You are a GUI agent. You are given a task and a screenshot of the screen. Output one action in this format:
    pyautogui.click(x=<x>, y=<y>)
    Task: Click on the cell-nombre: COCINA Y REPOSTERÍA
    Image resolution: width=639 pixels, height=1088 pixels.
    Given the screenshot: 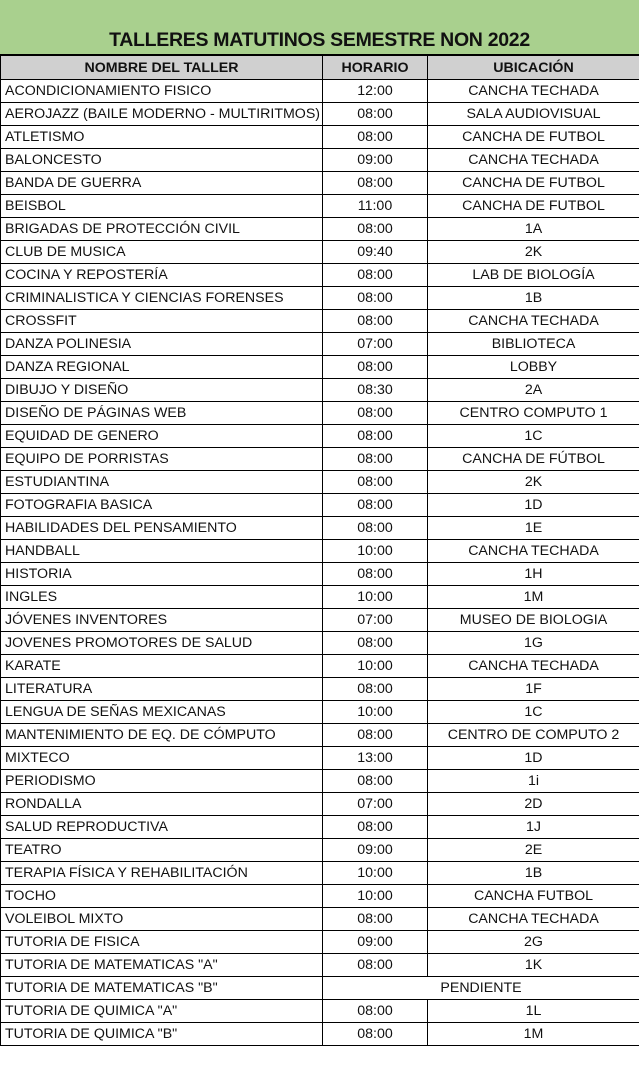 What is the action you would take?
    pyautogui.click(x=161, y=275)
    